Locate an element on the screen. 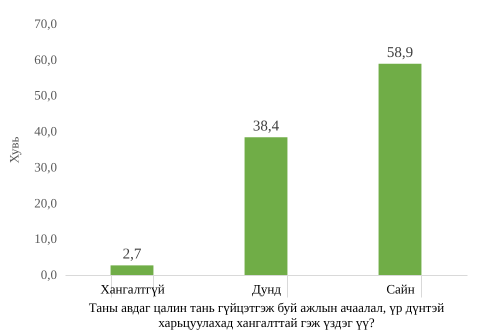 This screenshot has height=334, width=479. data-label: 58,9 is located at coordinates (400, 52).